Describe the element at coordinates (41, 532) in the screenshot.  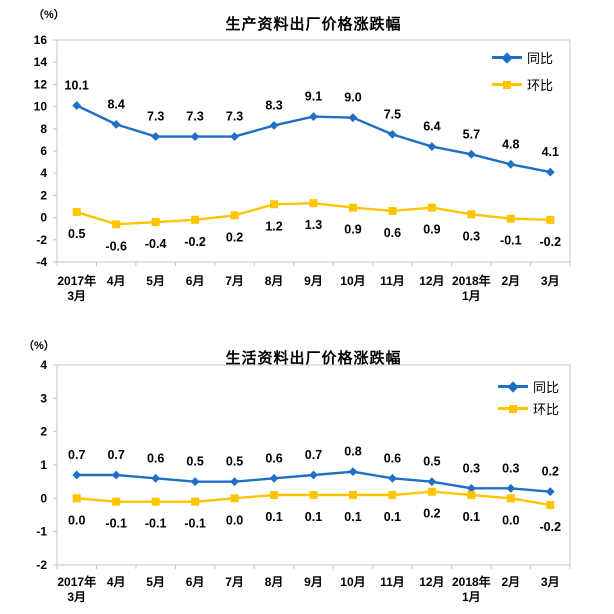
I see `y-axis-tick-label: -1` at that location.